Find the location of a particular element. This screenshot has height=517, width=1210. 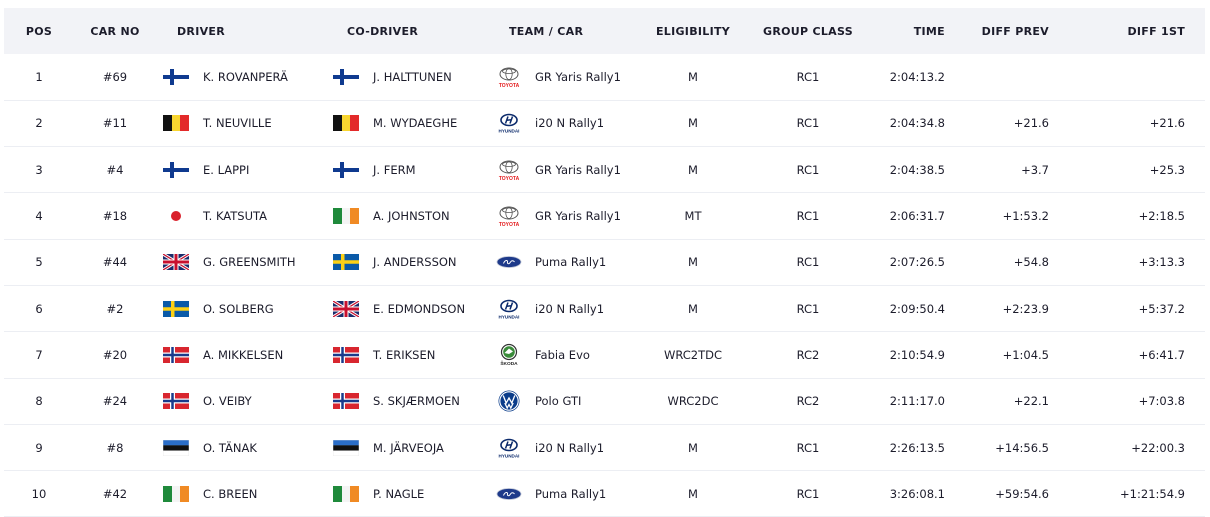

cell-eligibility: WRC2DC is located at coordinates (693, 401).